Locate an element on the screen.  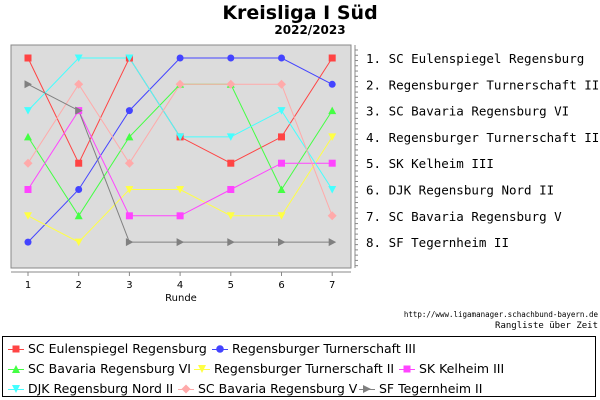
ranking-label: 3. SC Bavaria Regensburg VI is located at coordinates (467, 111).